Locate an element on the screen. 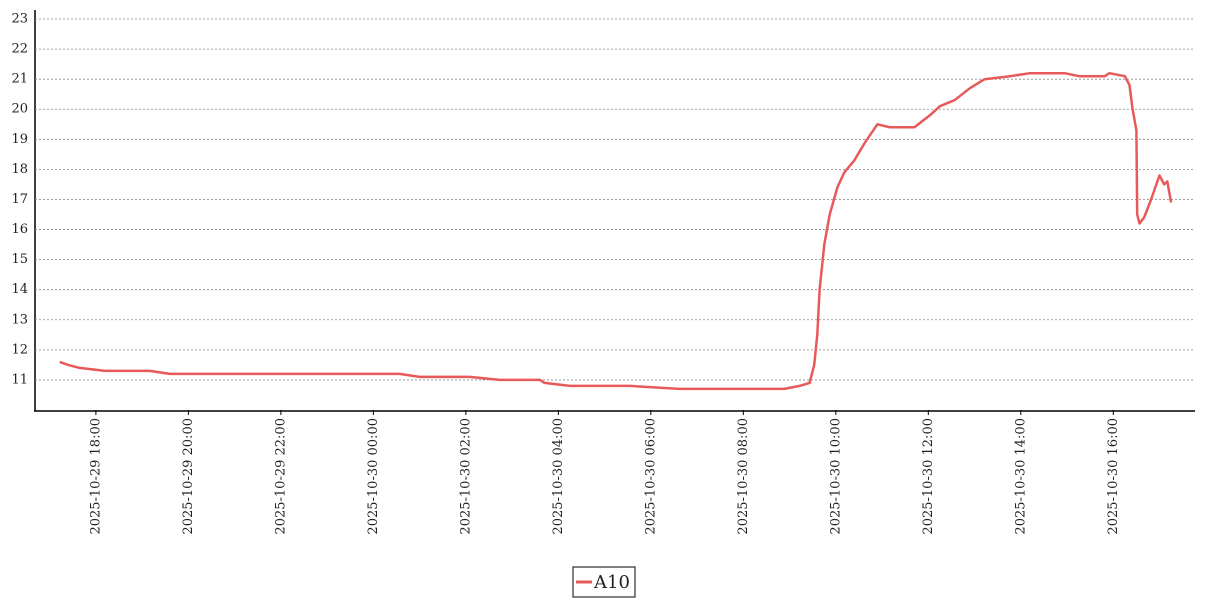 This screenshot has height=600, width=1207. x-tick-label: 2025-10-30 16:00 is located at coordinates (1113, 476).